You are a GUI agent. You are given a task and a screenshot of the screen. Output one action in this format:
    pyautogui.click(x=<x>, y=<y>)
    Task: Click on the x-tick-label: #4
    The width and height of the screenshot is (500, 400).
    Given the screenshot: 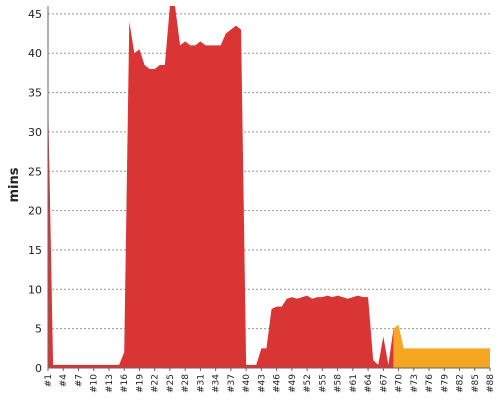 What is the action you would take?
    pyautogui.click(x=64, y=381)
    